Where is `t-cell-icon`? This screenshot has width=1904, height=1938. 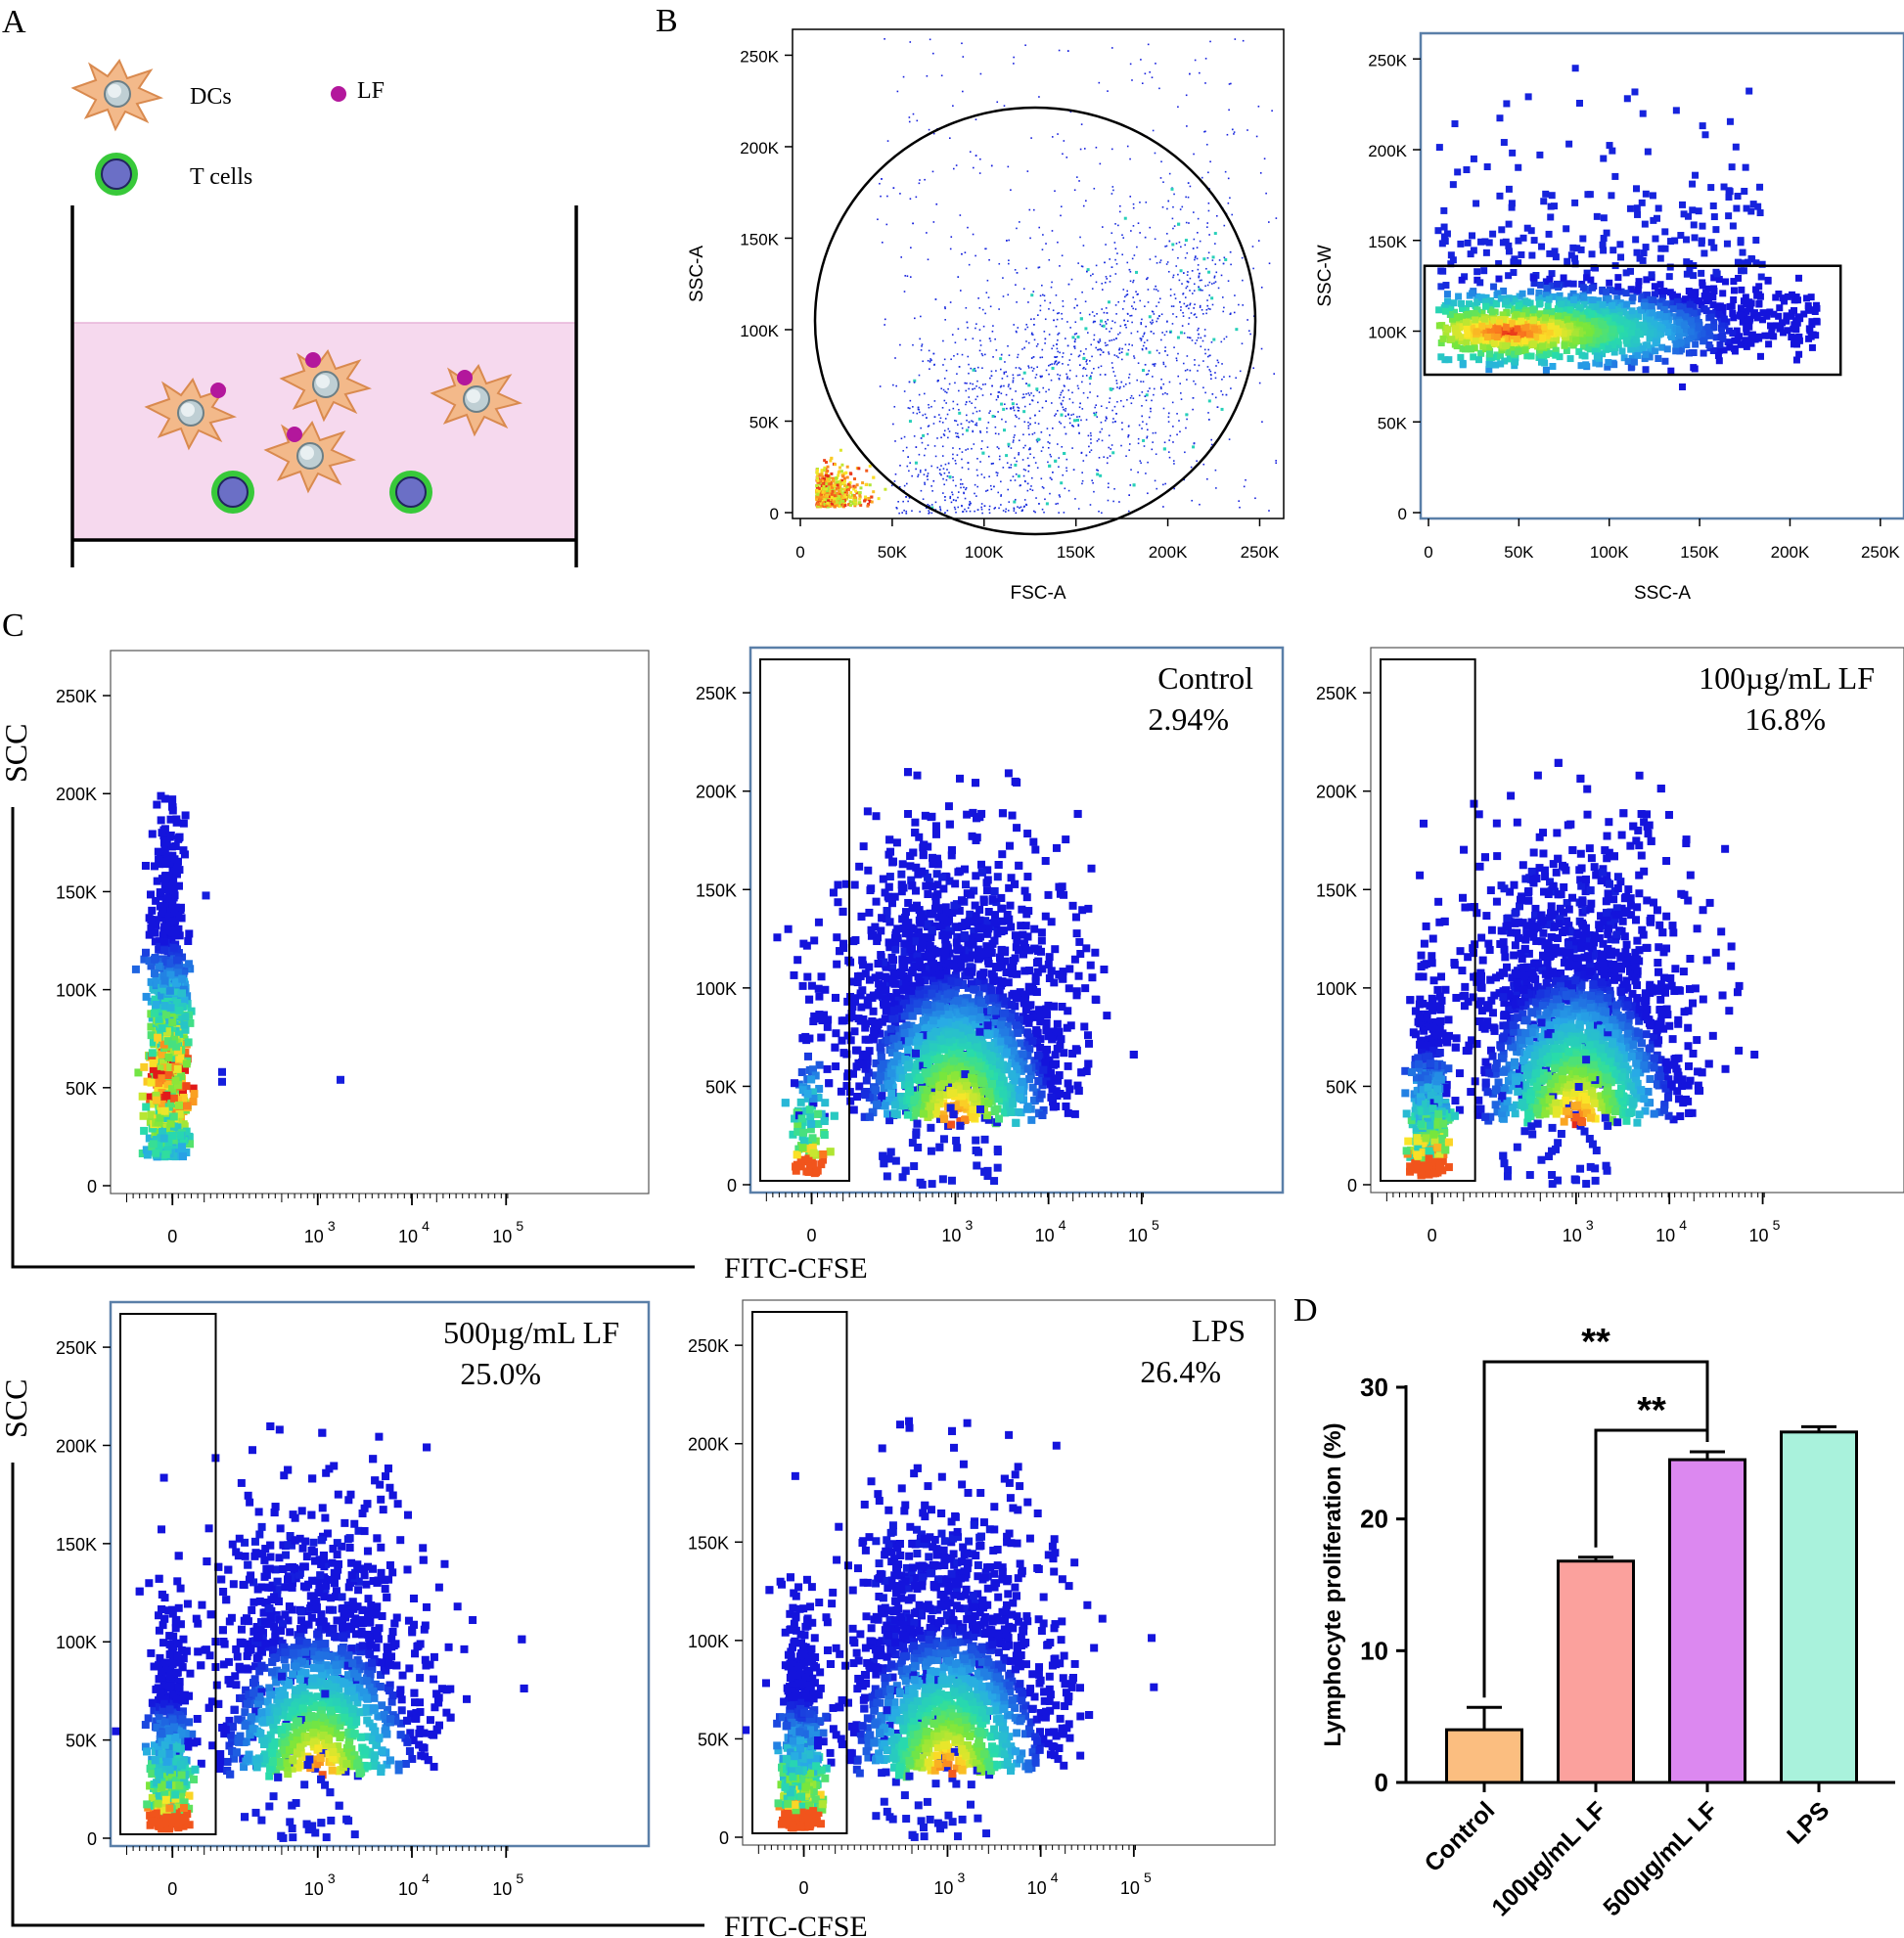 t-cell-icon is located at coordinates (410, 493).